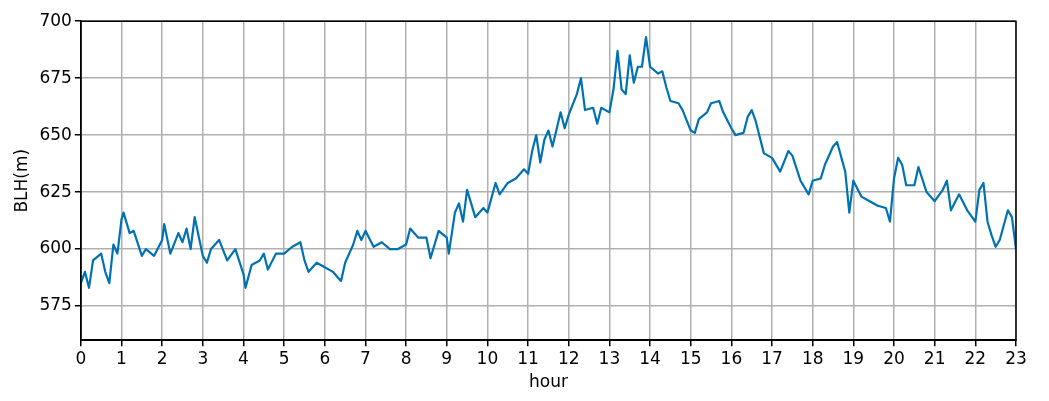 This screenshot has width=1049, height=401. Describe the element at coordinates (284, 357) in the screenshot. I see `x-tick-label: 5` at that location.